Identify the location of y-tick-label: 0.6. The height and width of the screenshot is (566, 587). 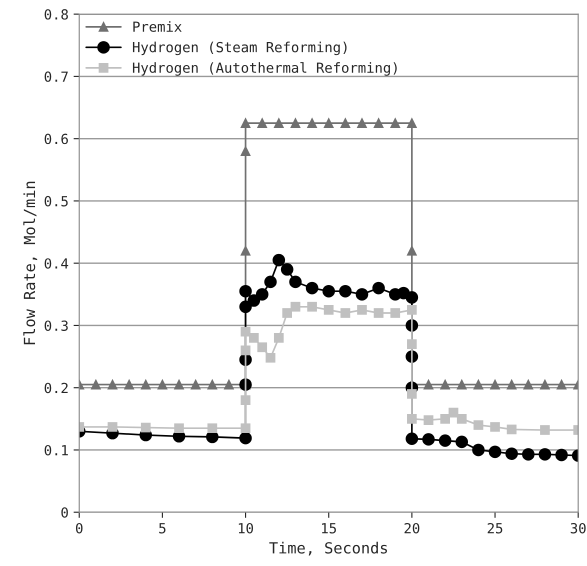
(56, 139).